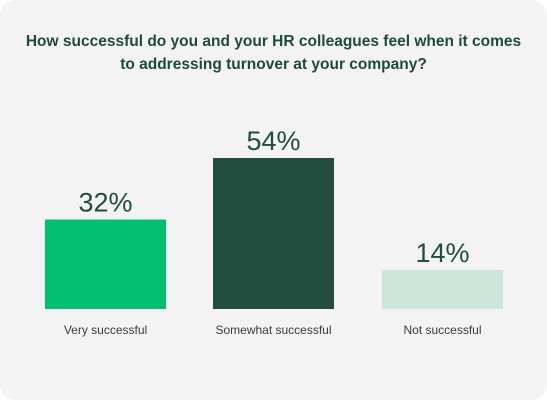 This screenshot has width=547, height=400. Describe the element at coordinates (442, 253) in the screenshot. I see `value-label-3: 14%` at that location.